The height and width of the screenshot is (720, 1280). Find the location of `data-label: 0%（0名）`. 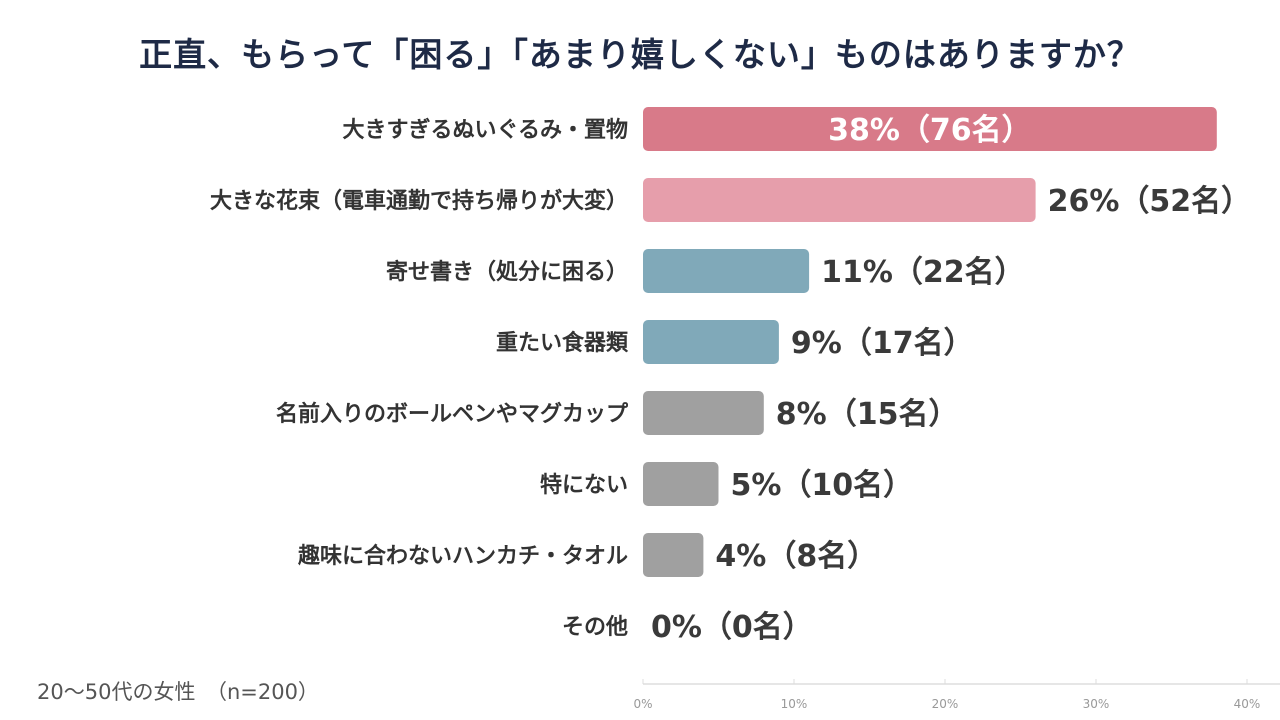

data-label: 0%（0名） is located at coordinates (732, 627).